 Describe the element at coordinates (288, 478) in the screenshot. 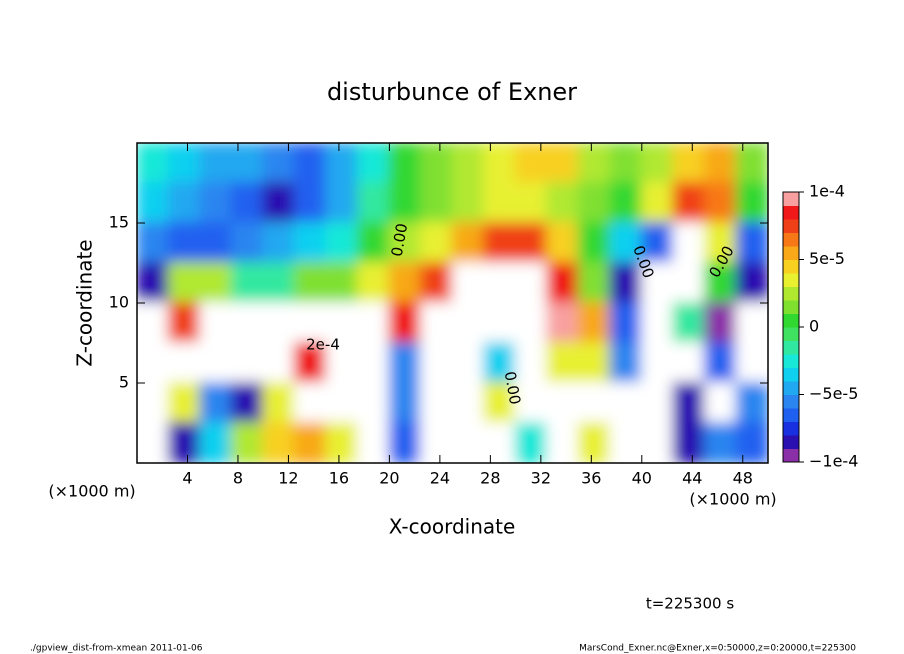

I see `x-tick-label: 12` at that location.